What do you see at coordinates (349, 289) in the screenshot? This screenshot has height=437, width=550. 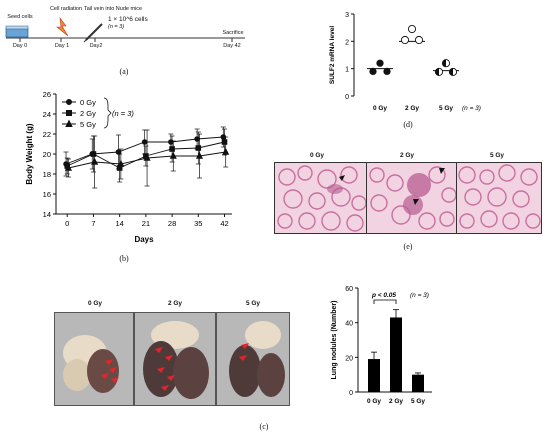 I see `y-tick-label: 60` at bounding box center [349, 289].